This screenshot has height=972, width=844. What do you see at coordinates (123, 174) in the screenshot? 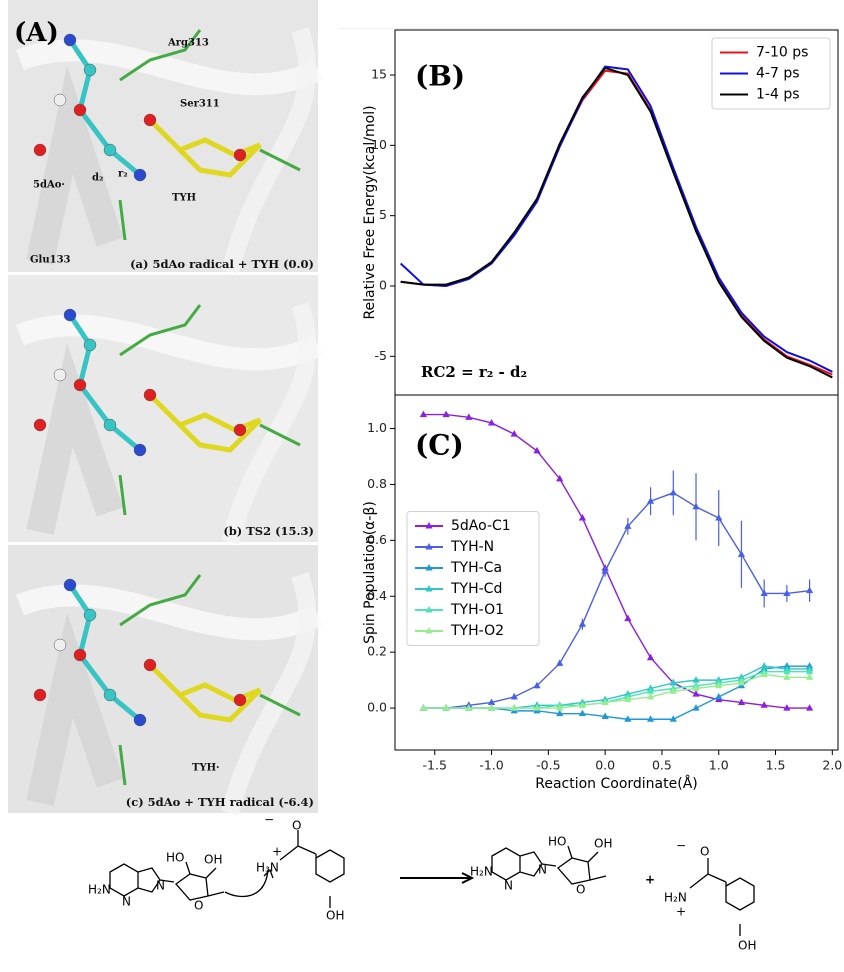
I see `distance-label: r₂` at bounding box center [123, 174].